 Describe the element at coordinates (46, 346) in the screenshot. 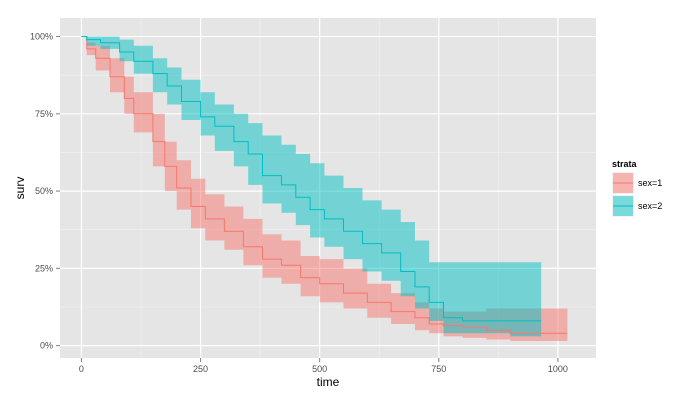

I see `y-tick-label: 0%` at that location.